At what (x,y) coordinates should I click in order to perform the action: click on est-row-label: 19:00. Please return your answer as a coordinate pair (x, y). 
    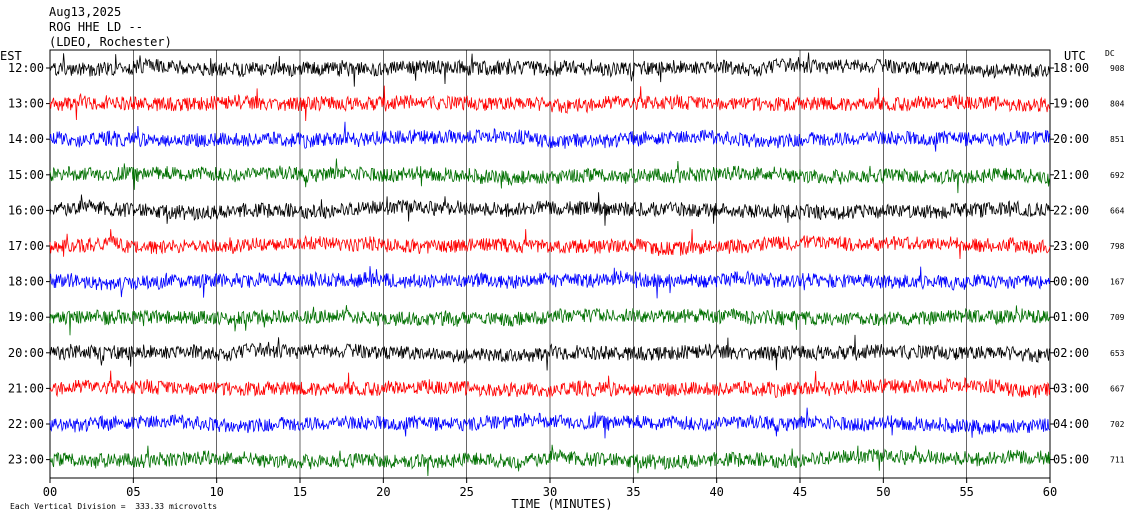
    Looking at the image, I should click on (26, 317).